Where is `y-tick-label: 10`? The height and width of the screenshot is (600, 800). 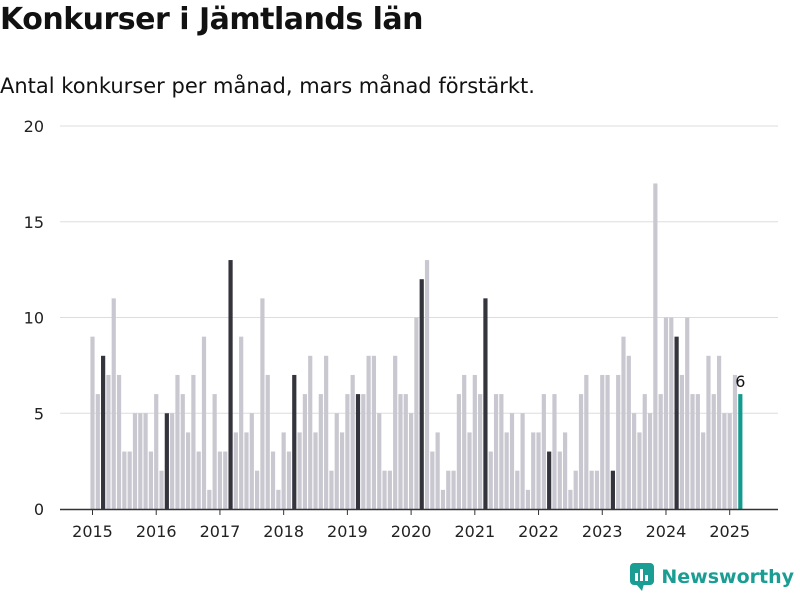 y-tick-label: 10 is located at coordinates (34, 318).